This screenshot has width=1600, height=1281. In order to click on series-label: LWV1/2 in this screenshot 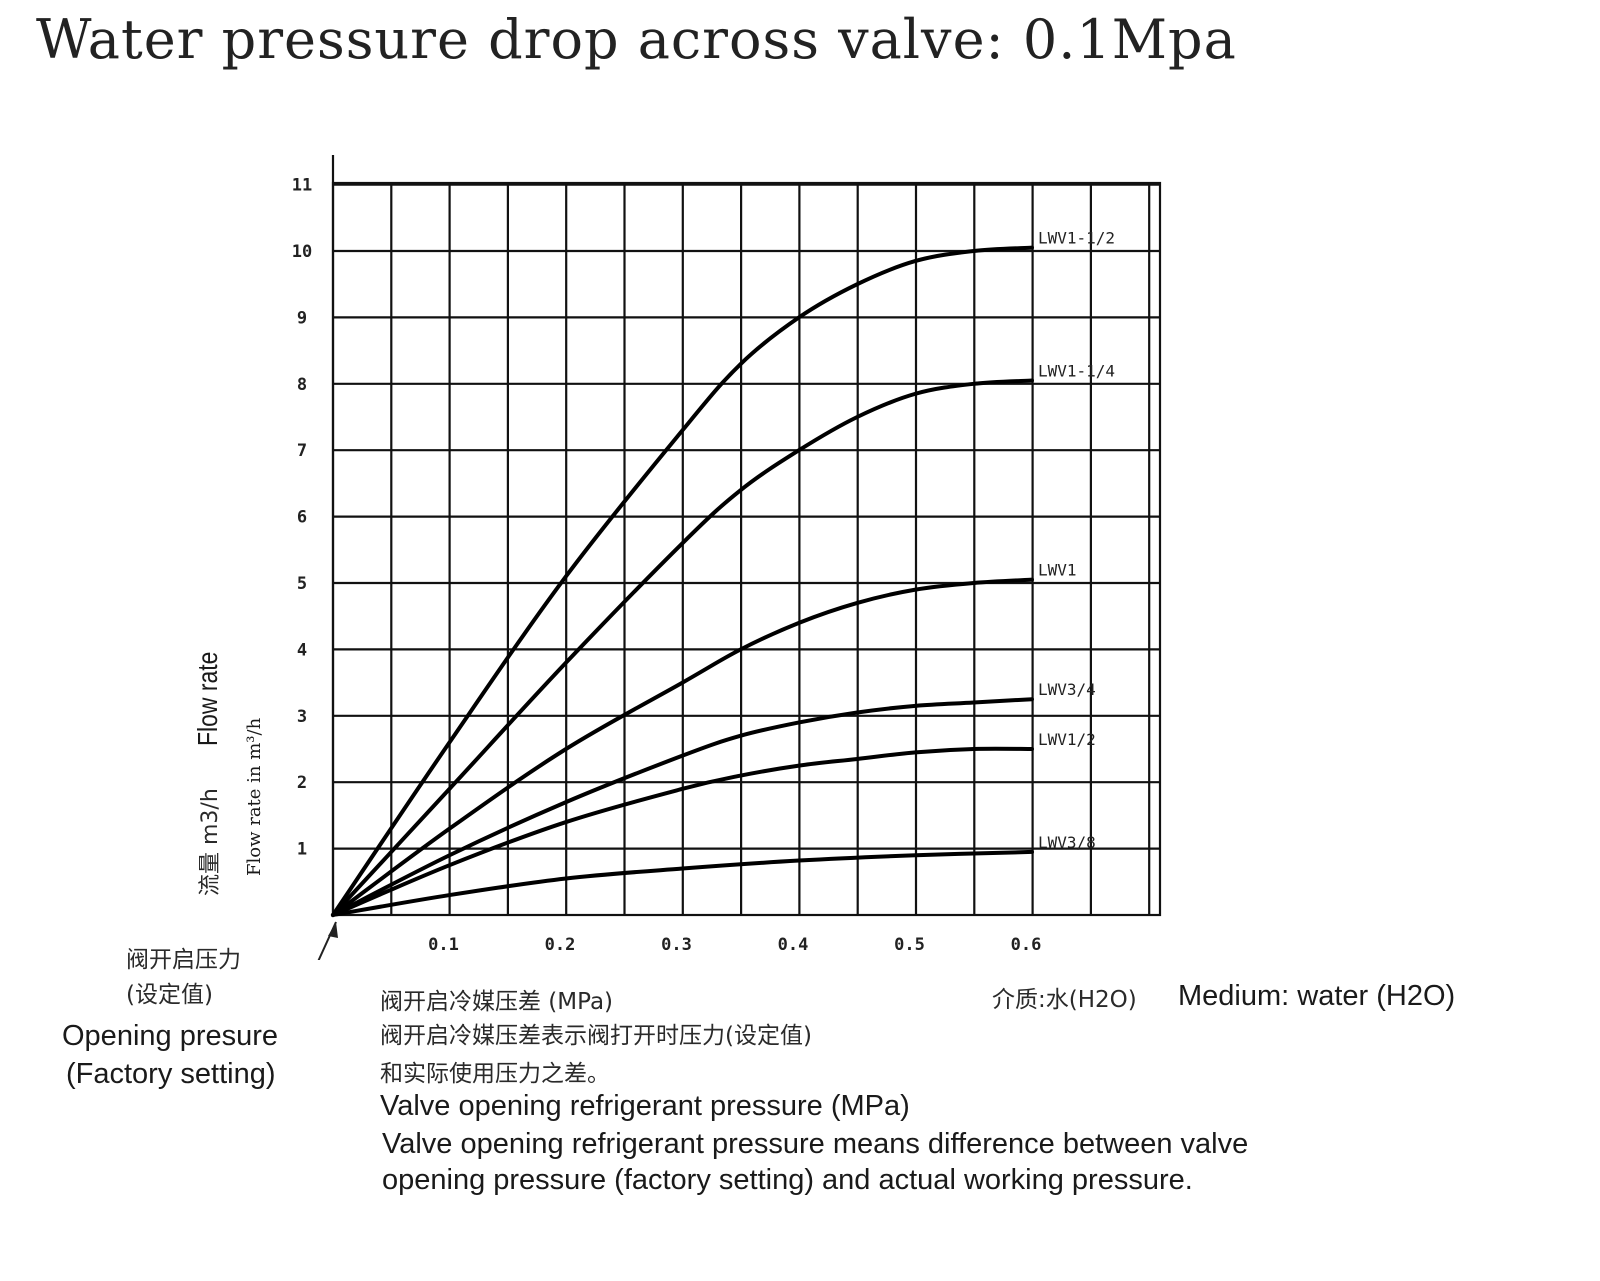, I will do `click(1067, 739)`.